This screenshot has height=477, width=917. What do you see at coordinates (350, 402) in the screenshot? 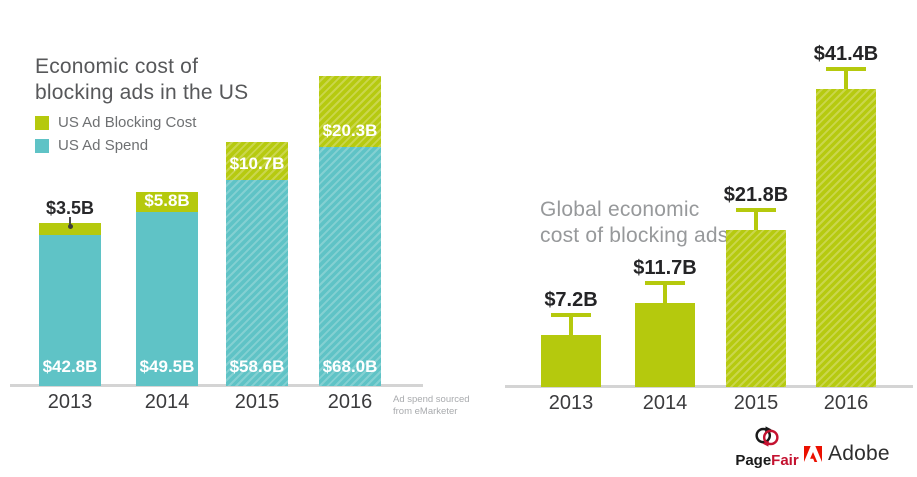
I see `us-axis-label-2016: 2016` at bounding box center [350, 402].